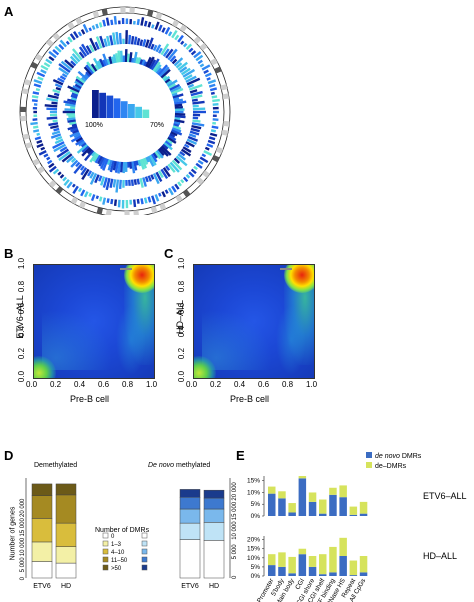  Describe the element at coordinates (300, 584) in the screenshot. I see `panel-e-category-label: CGI` at that location.